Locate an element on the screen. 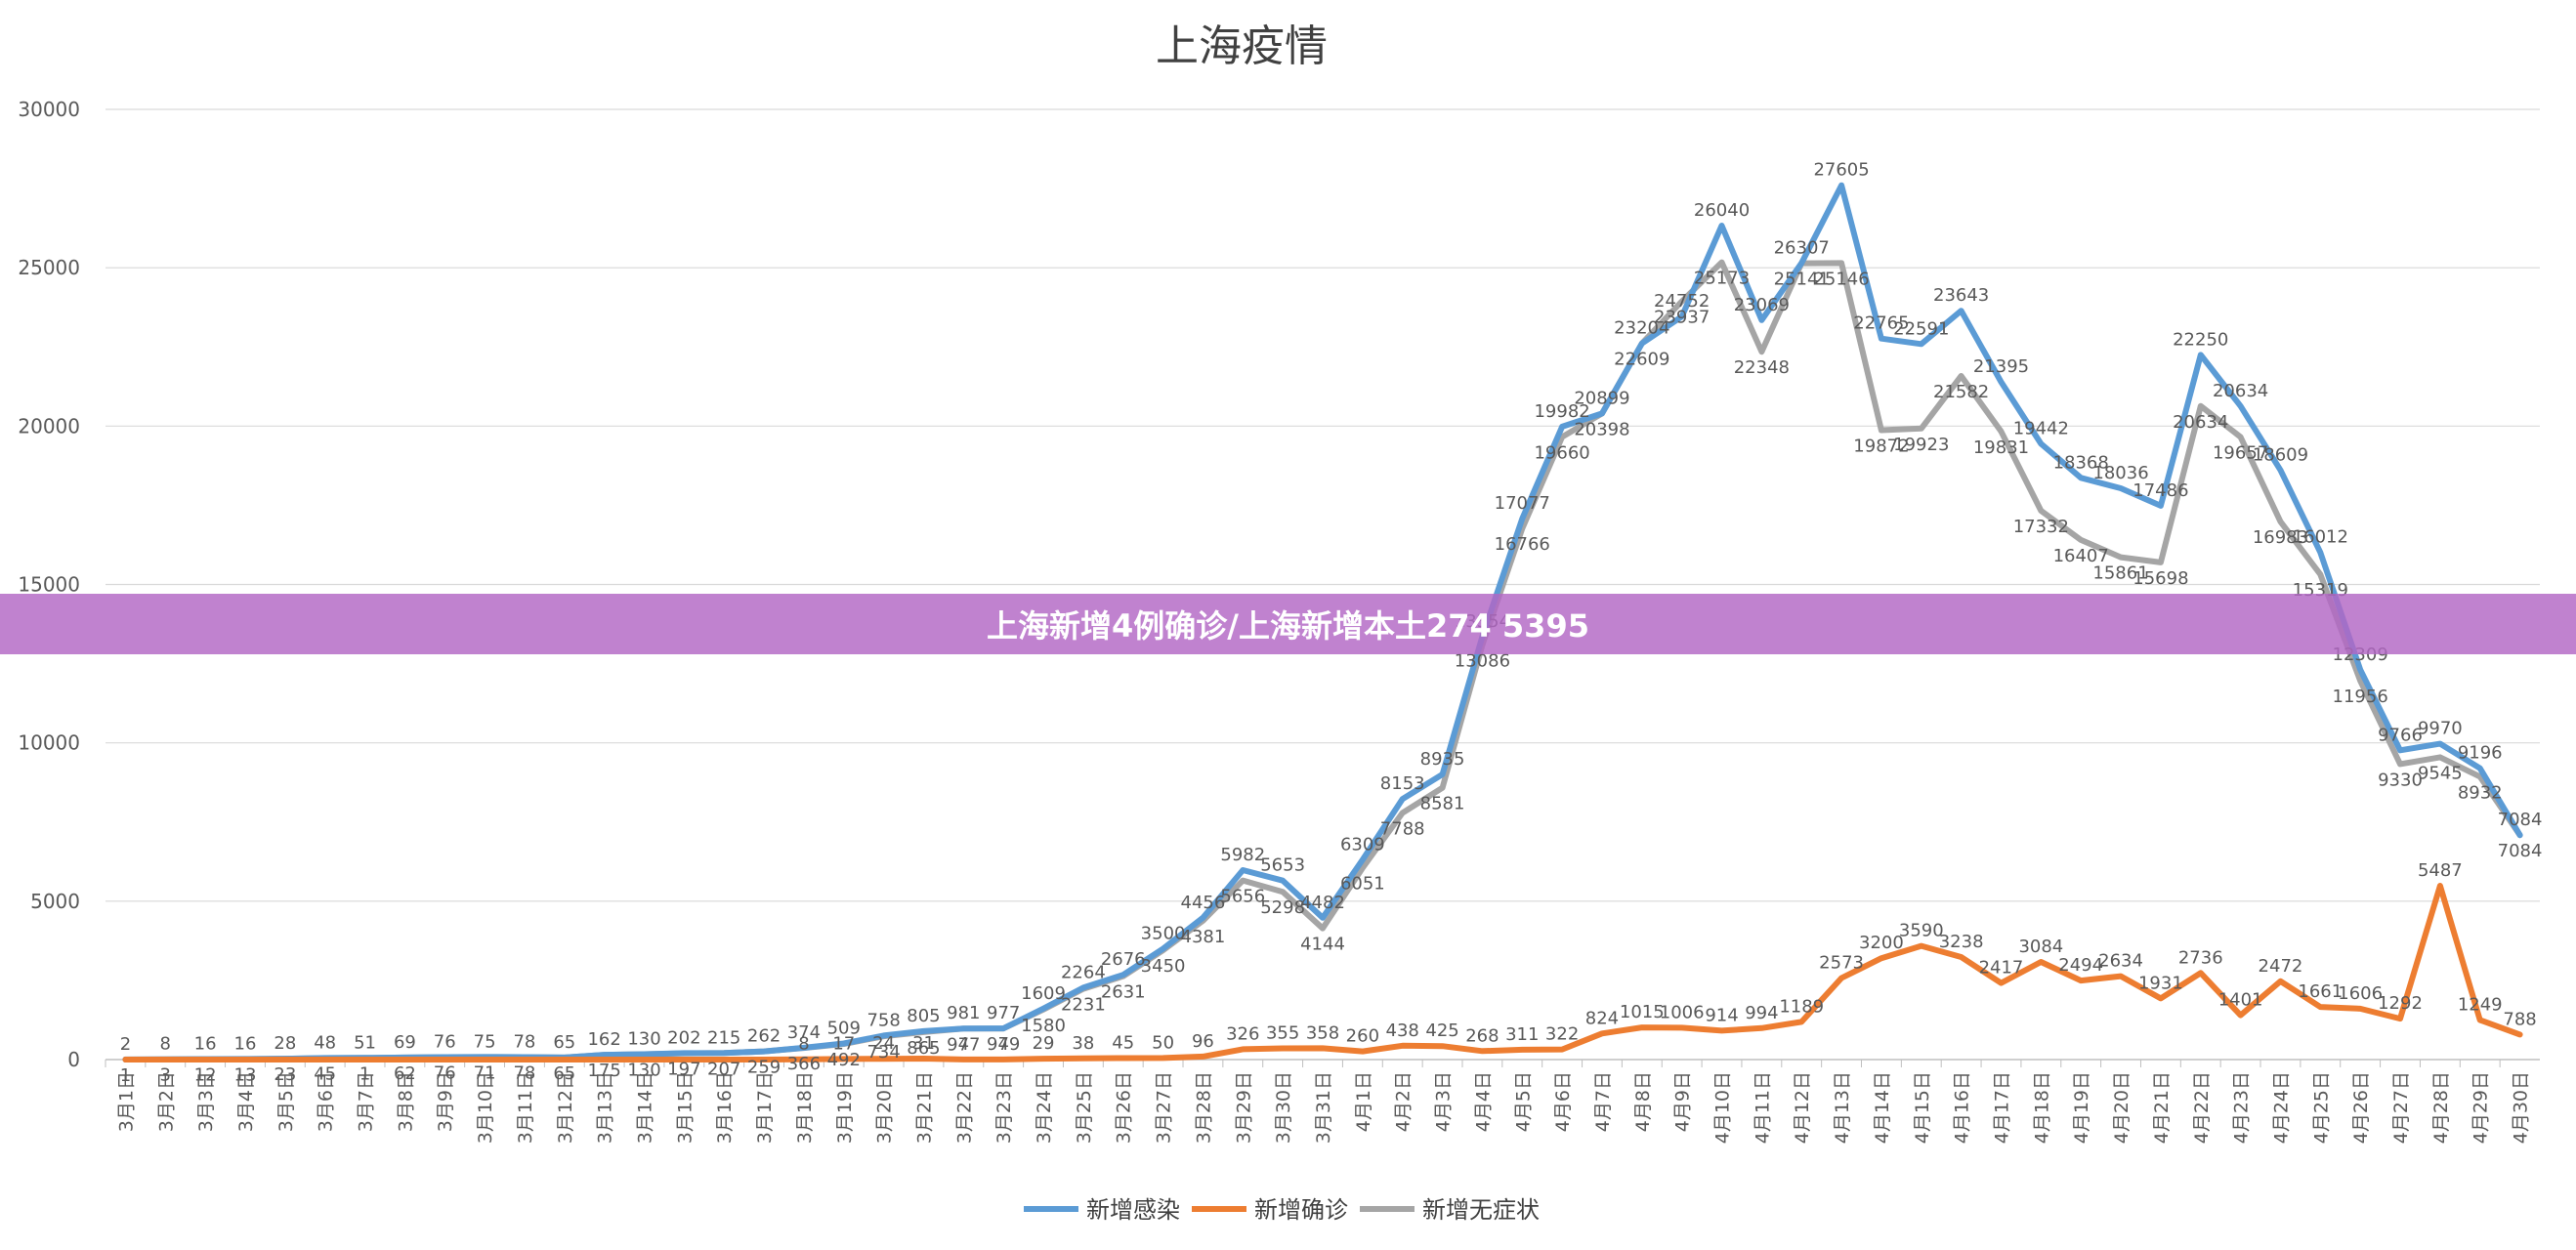 This screenshot has width=2576, height=1250. x-tick-label: 3月11日 is located at coordinates (525, 1107).